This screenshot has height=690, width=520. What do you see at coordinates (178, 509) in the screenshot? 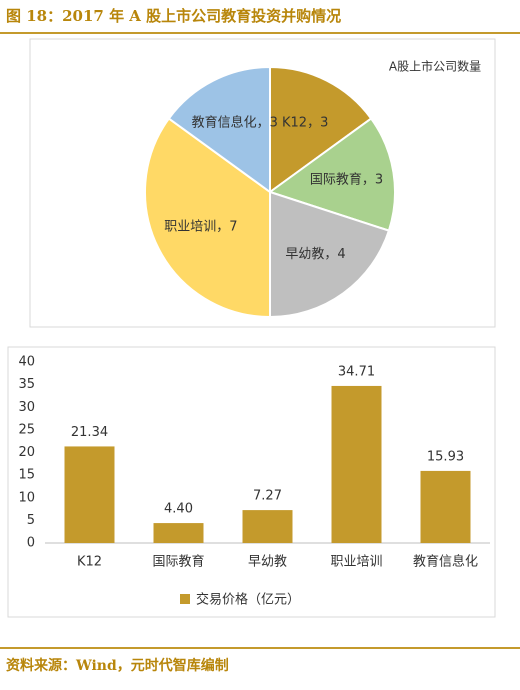
I see `value-label: 4.40` at bounding box center [178, 509].